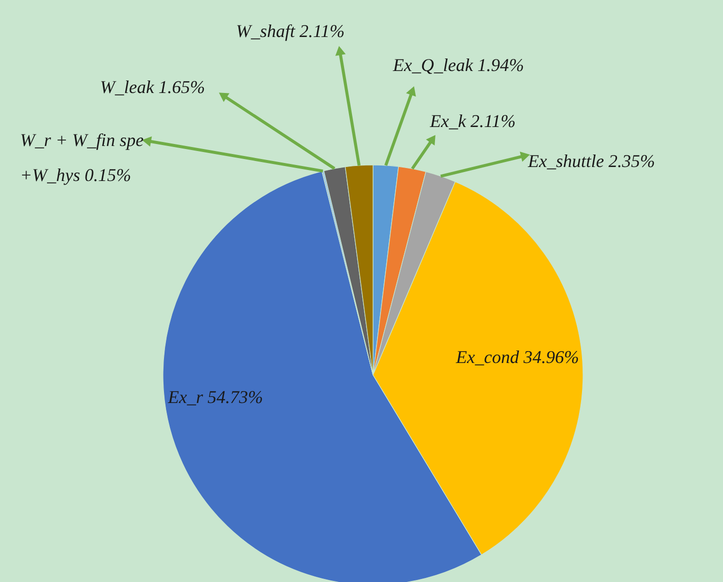  I want to click on slice-label: Ex_r 54.73%, so click(215, 397).